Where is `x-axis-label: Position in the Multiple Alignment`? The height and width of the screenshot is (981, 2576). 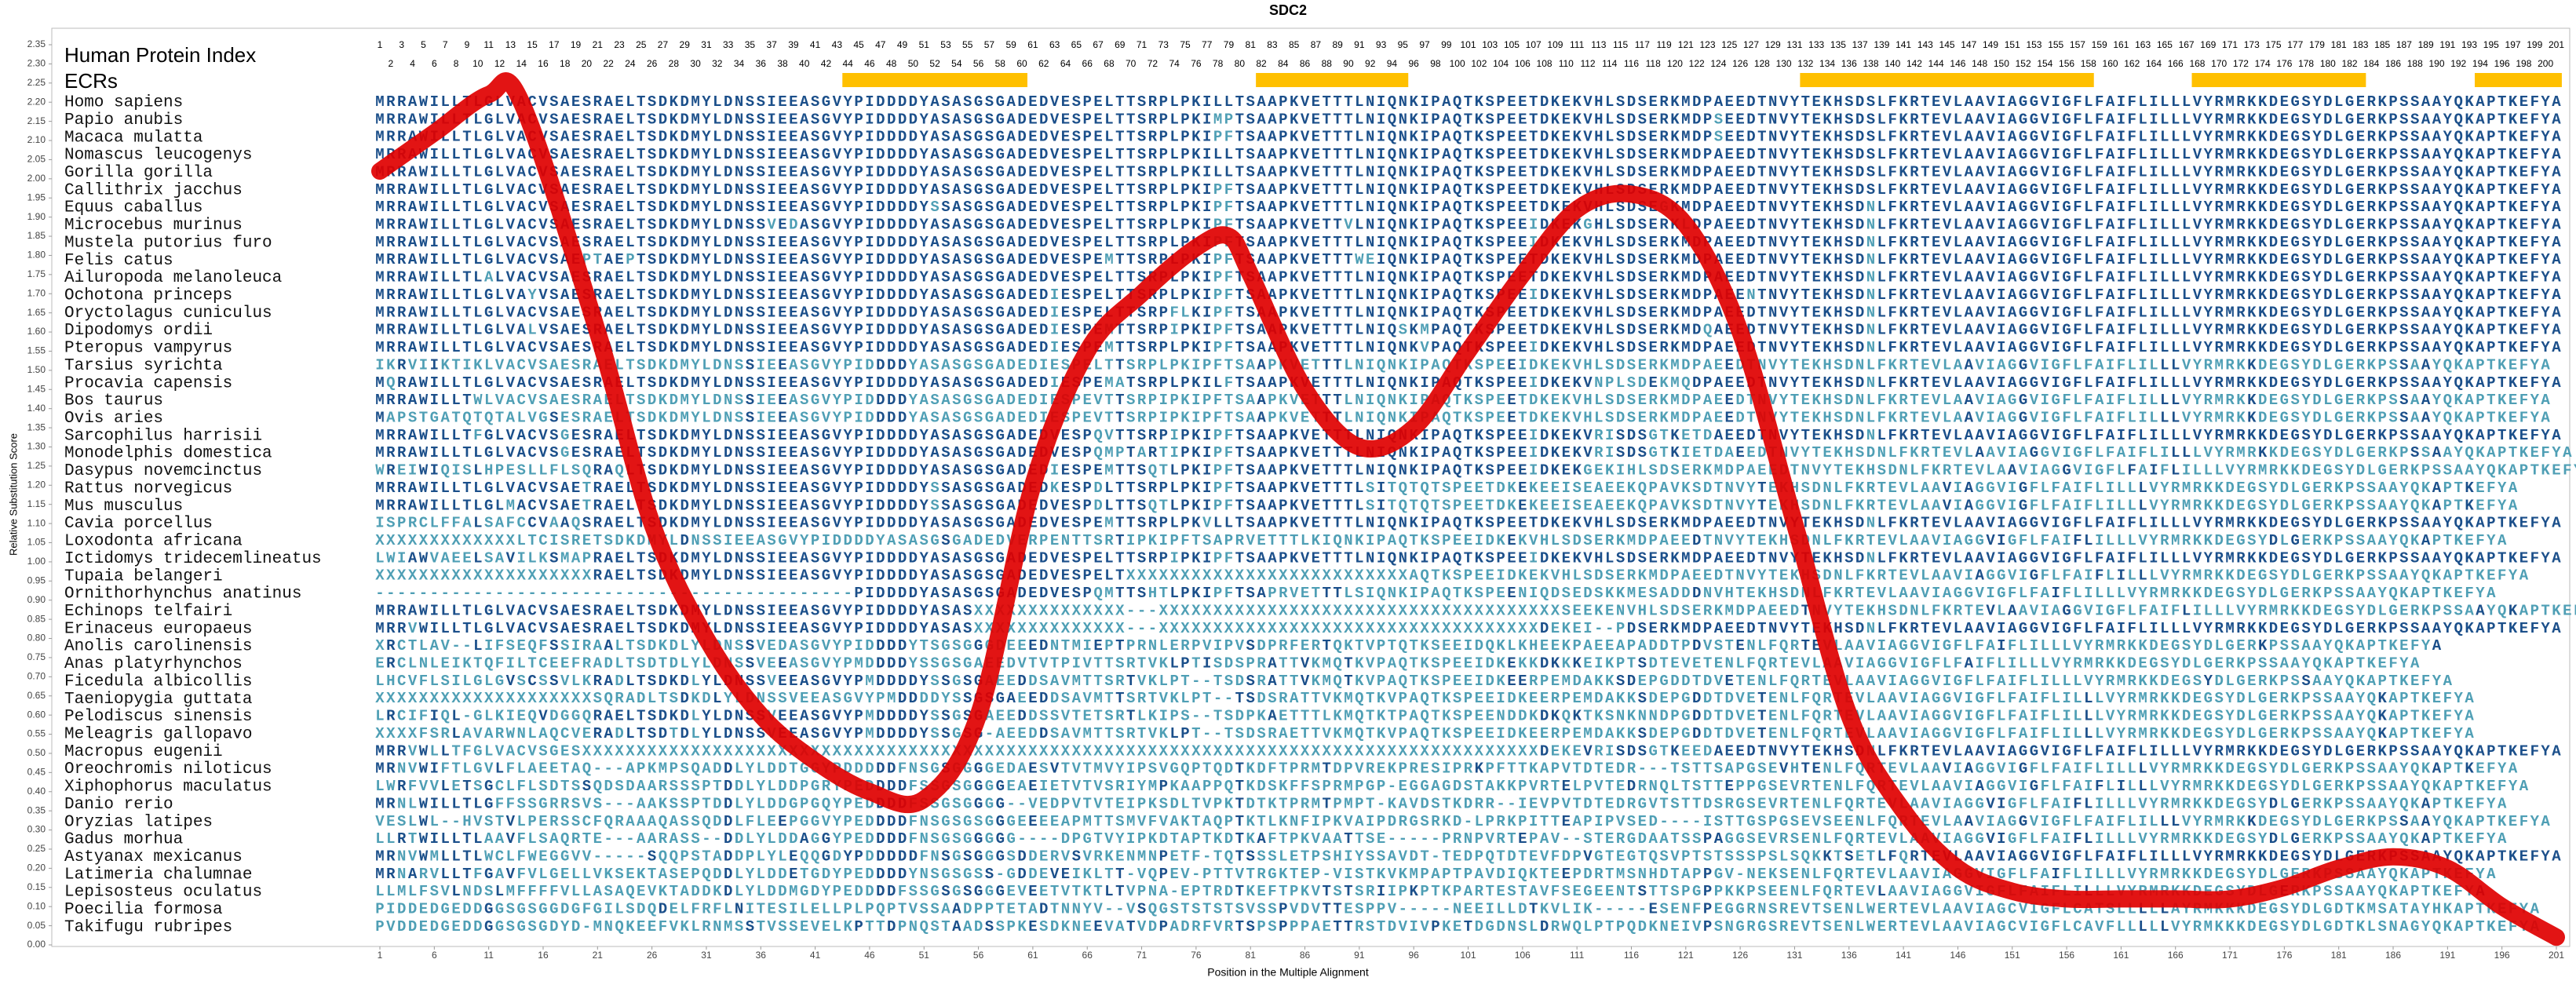 x-axis-label: Position in the Multiple Alignment is located at coordinates (1288, 973).